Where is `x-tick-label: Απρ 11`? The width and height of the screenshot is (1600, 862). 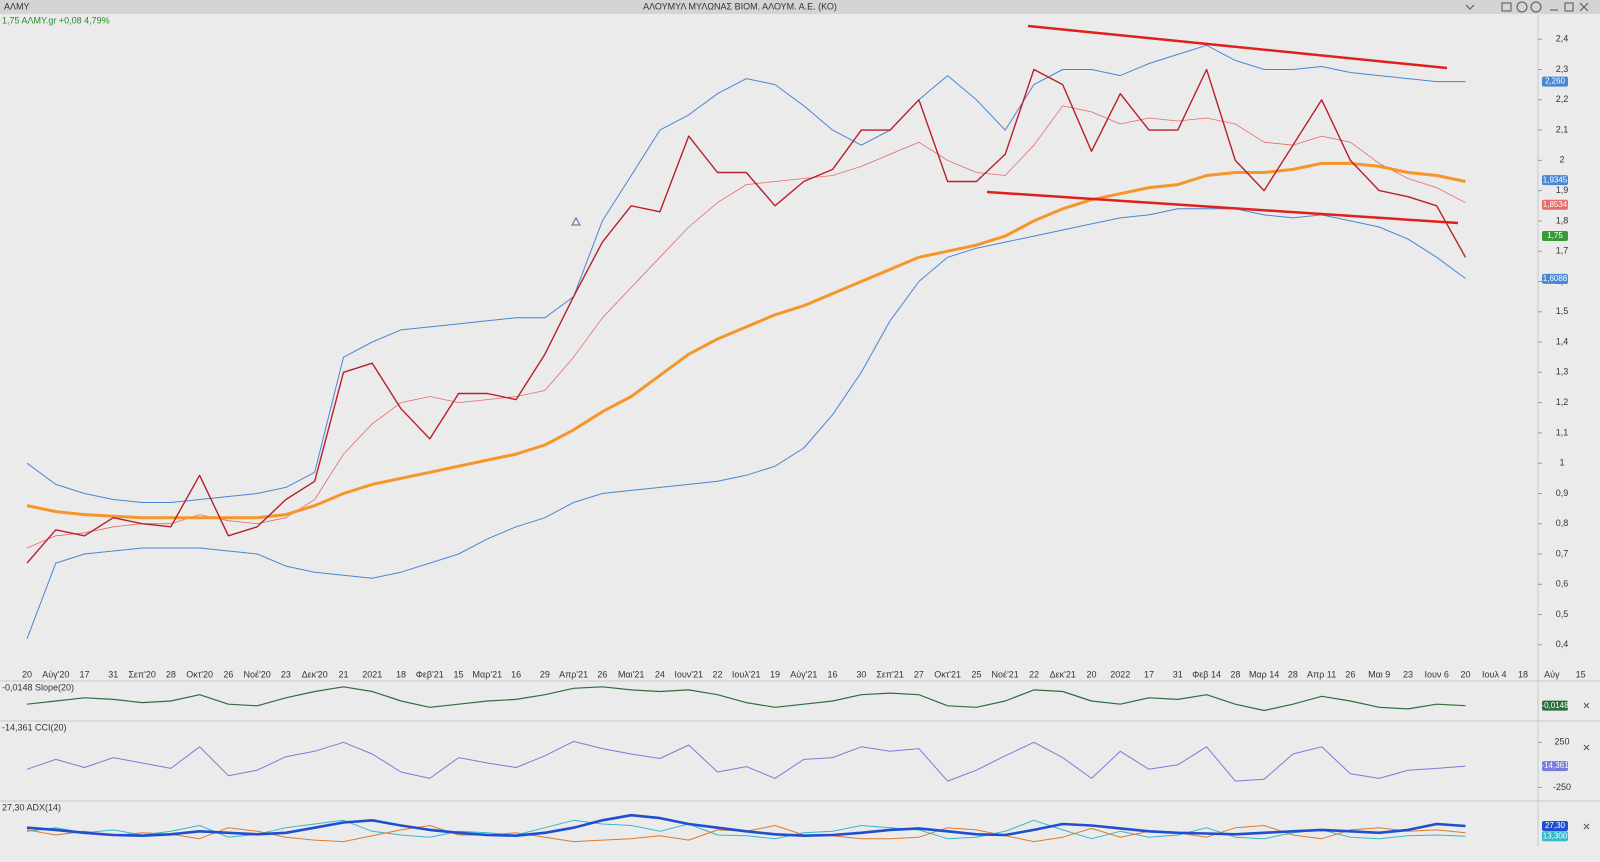
x-tick-label: Απρ 11 is located at coordinates (1321, 674).